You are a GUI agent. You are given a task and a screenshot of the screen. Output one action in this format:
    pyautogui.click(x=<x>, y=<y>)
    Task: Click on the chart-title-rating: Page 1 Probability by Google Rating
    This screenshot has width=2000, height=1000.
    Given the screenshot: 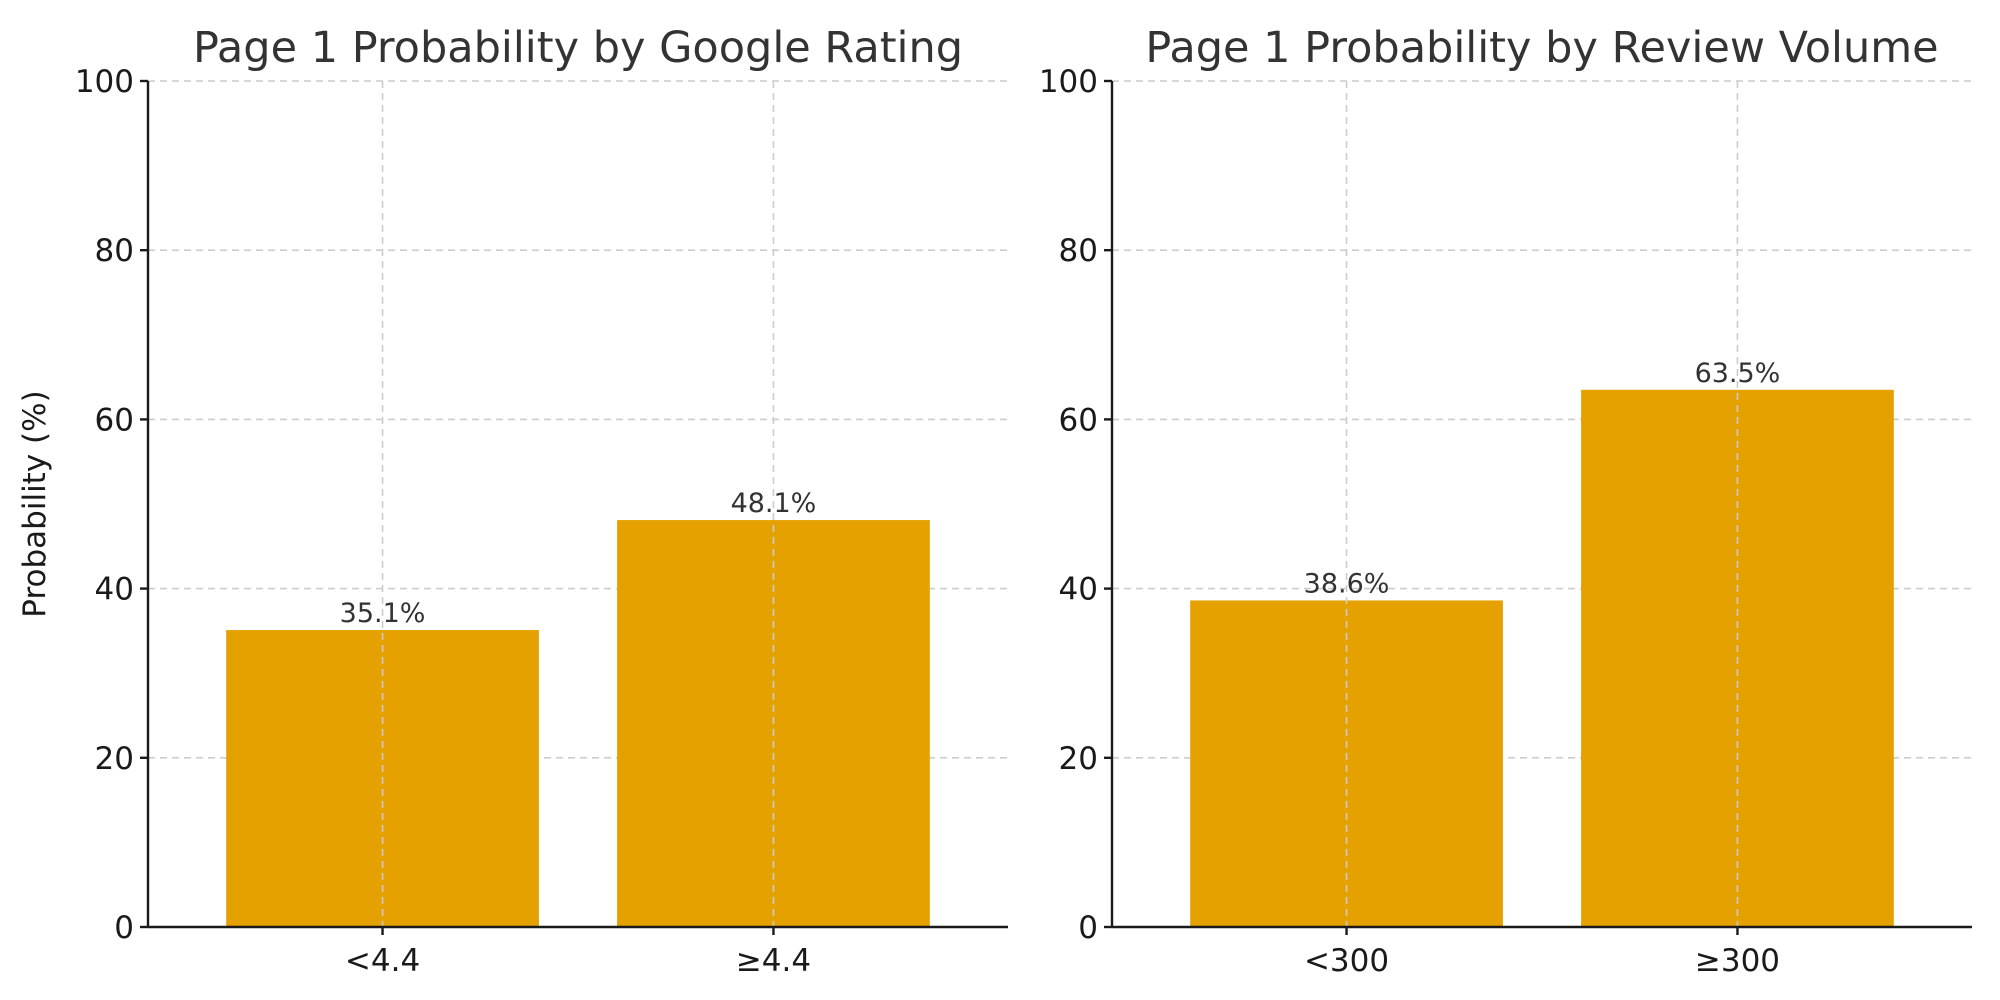 What is the action you would take?
    pyautogui.click(x=578, y=48)
    